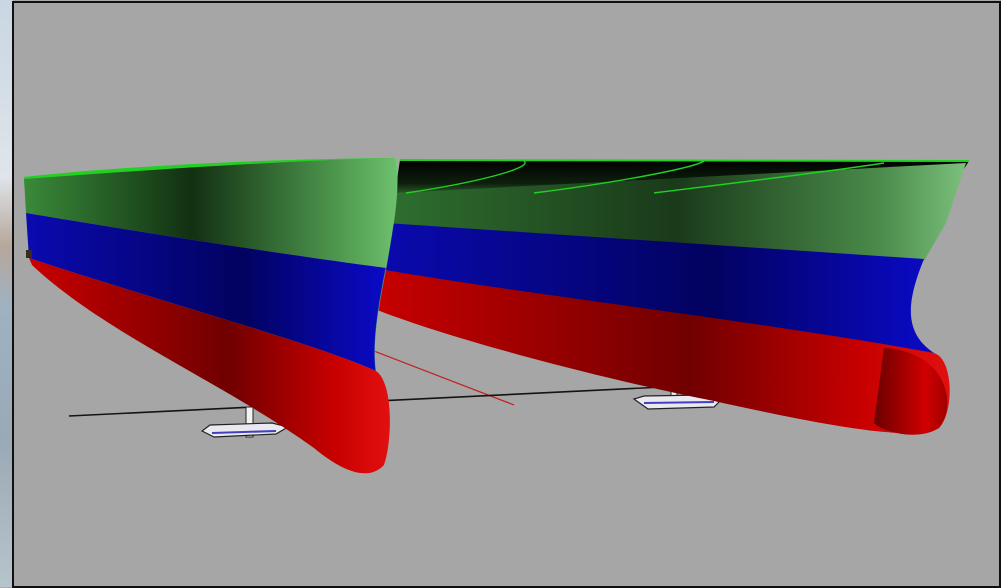  Describe the element at coordinates (440, 376) in the screenshot. I see `red-axis-line` at that location.